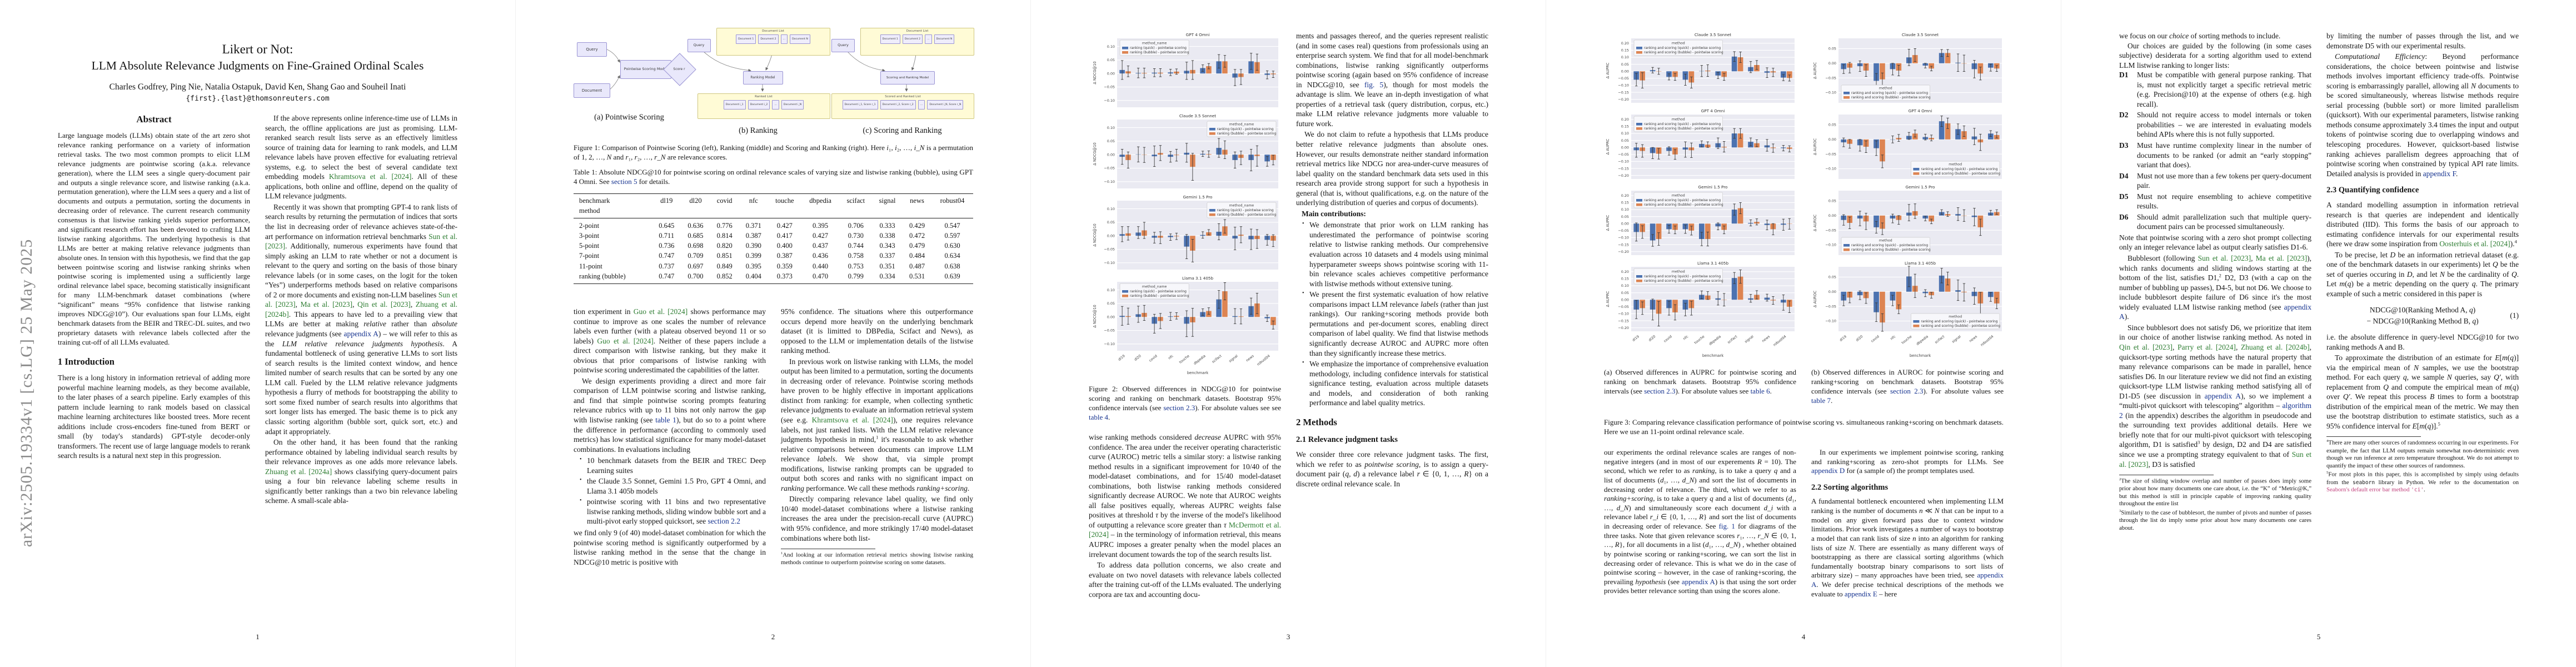 The image size is (2576, 667). Describe the element at coordinates (1608, 146) in the screenshot. I see `svg-text: Δ AUPRC` at that location.